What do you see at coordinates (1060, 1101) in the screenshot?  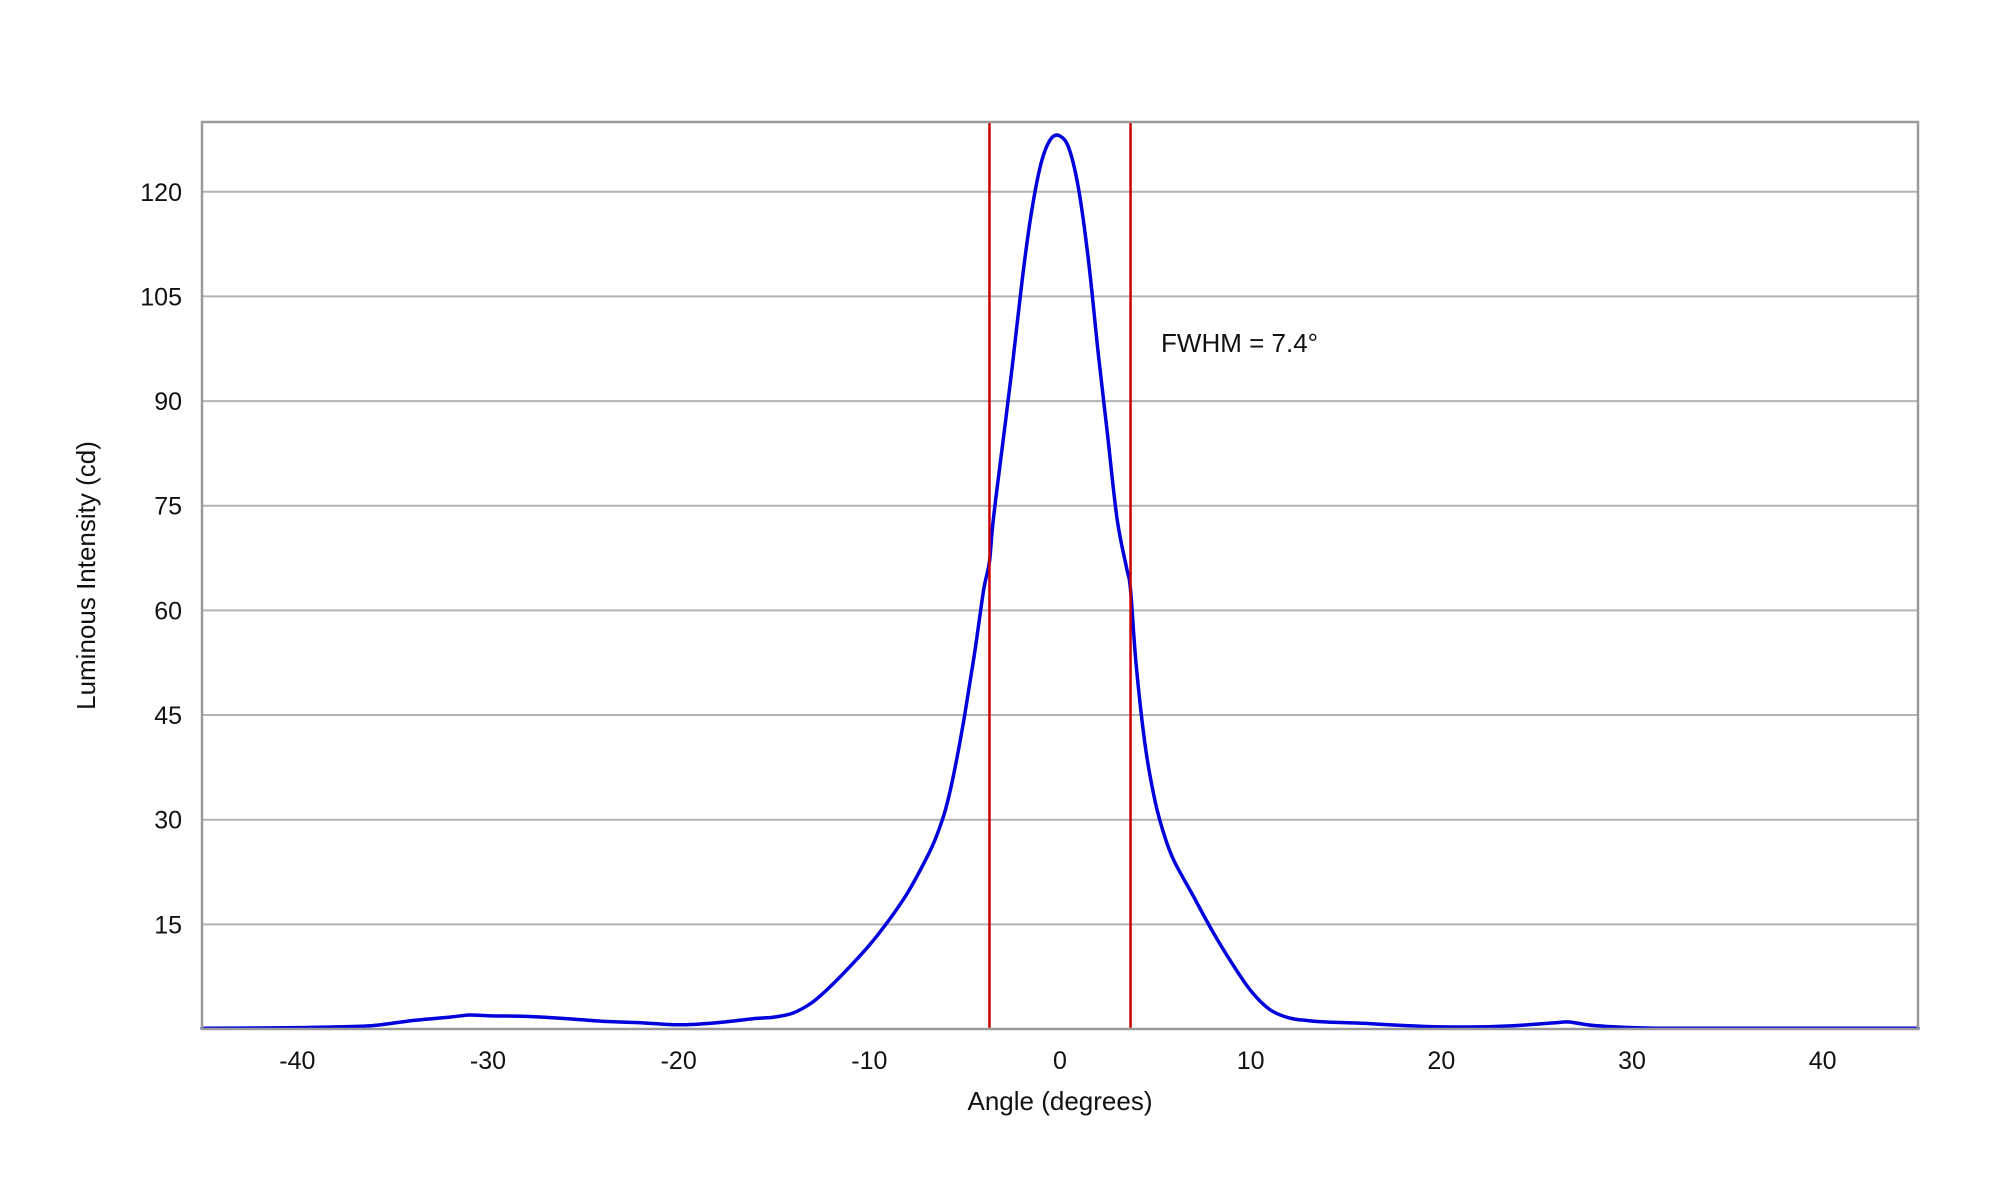 I see `x-axis-label: Angle (degrees)` at bounding box center [1060, 1101].